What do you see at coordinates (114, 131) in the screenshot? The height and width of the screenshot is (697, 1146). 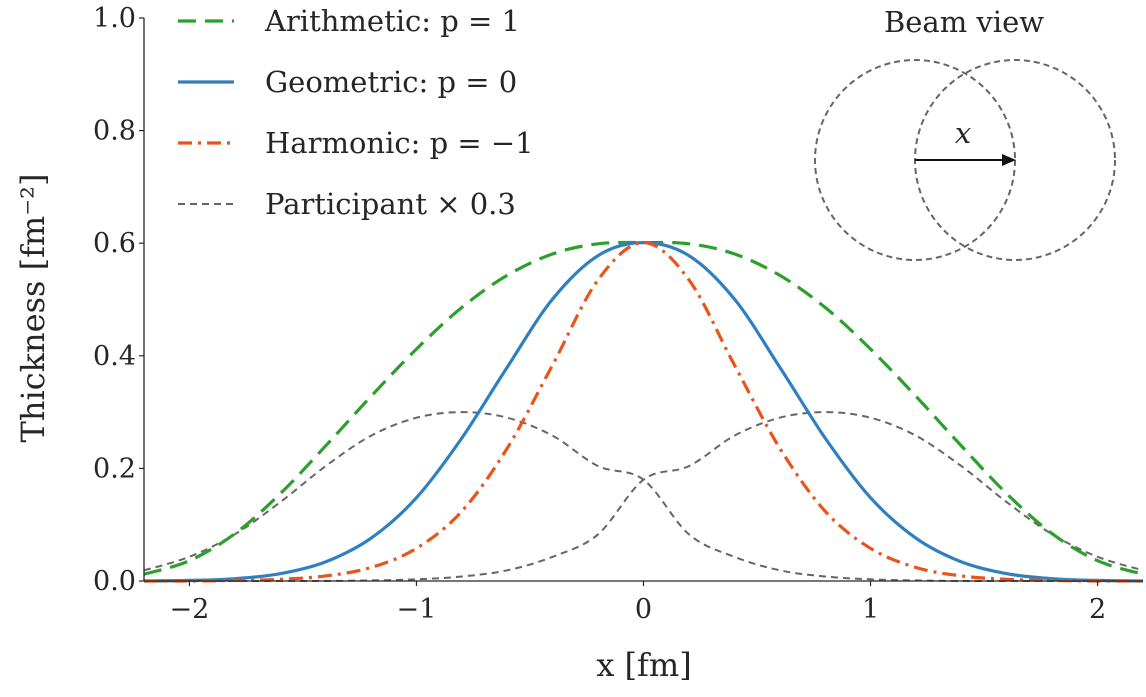 I see `y-tick-label: 0.8` at bounding box center [114, 131].